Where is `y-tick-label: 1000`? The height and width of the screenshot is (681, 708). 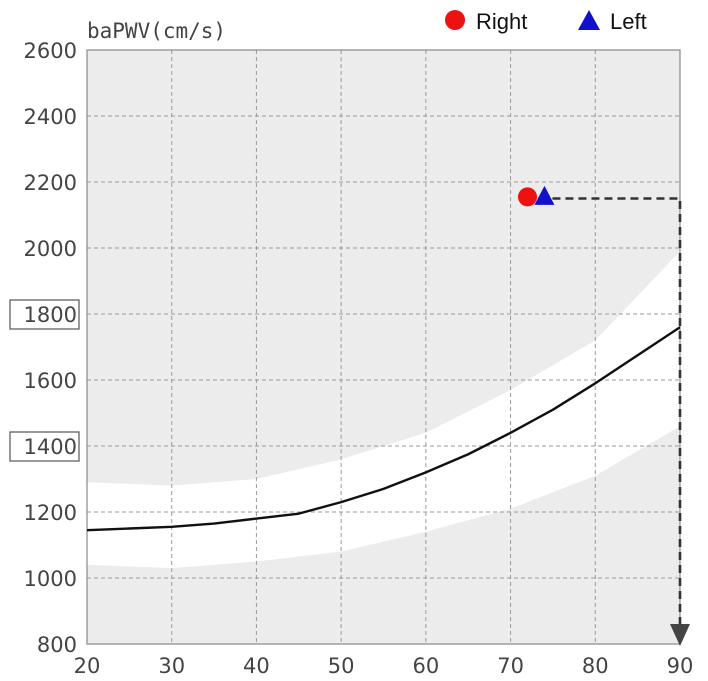
y-tick-label: 1000 is located at coordinates (50, 579).